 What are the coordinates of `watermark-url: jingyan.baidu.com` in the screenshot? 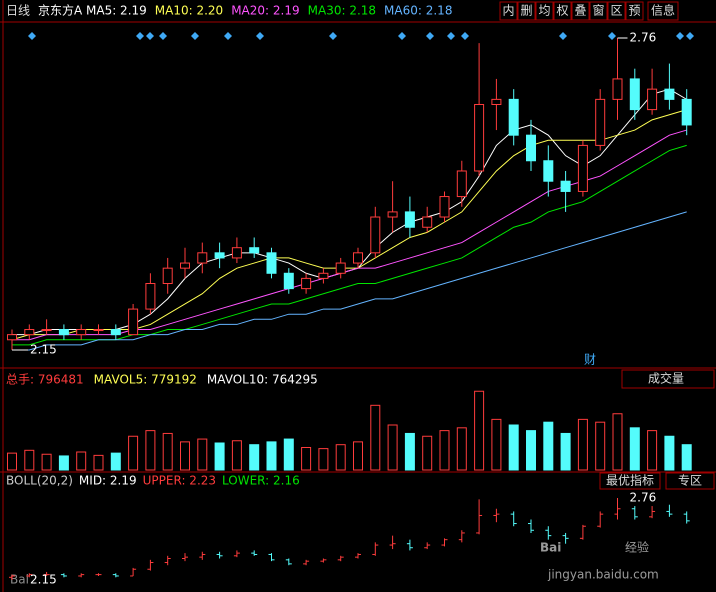 It's located at (603, 575).